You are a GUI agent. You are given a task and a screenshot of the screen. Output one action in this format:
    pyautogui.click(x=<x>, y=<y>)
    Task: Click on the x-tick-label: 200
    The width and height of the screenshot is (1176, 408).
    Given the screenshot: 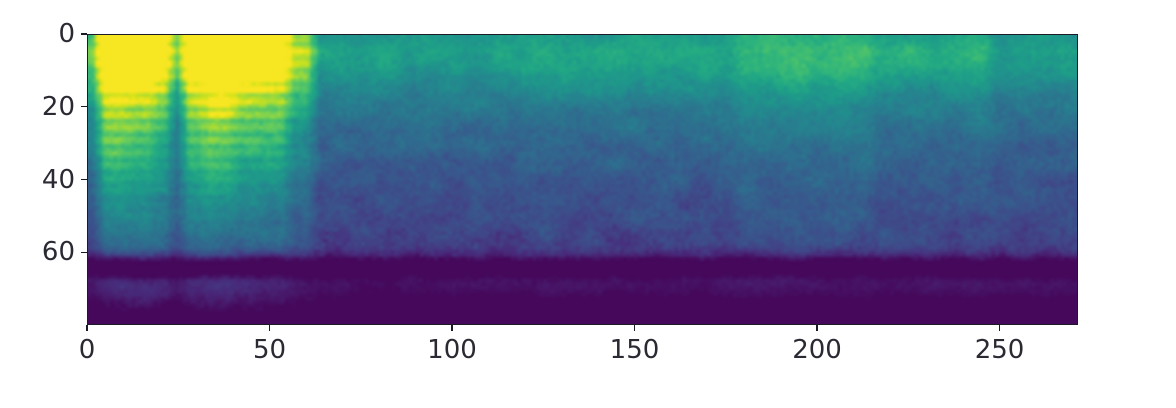 What is the action you would take?
    pyautogui.click(x=817, y=350)
    